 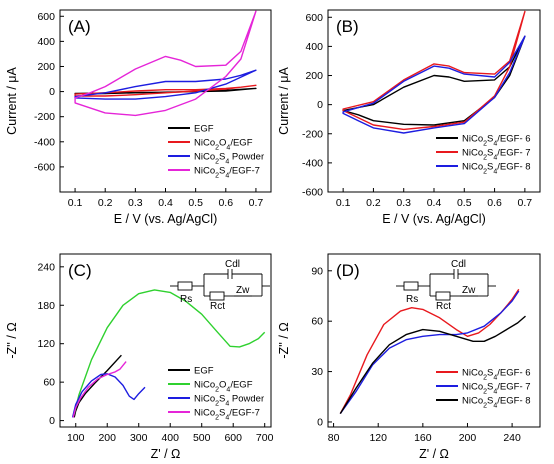 What do you see at coordinates (46, 306) in the screenshot?
I see `y-tick-label: 180` at bounding box center [46, 306].